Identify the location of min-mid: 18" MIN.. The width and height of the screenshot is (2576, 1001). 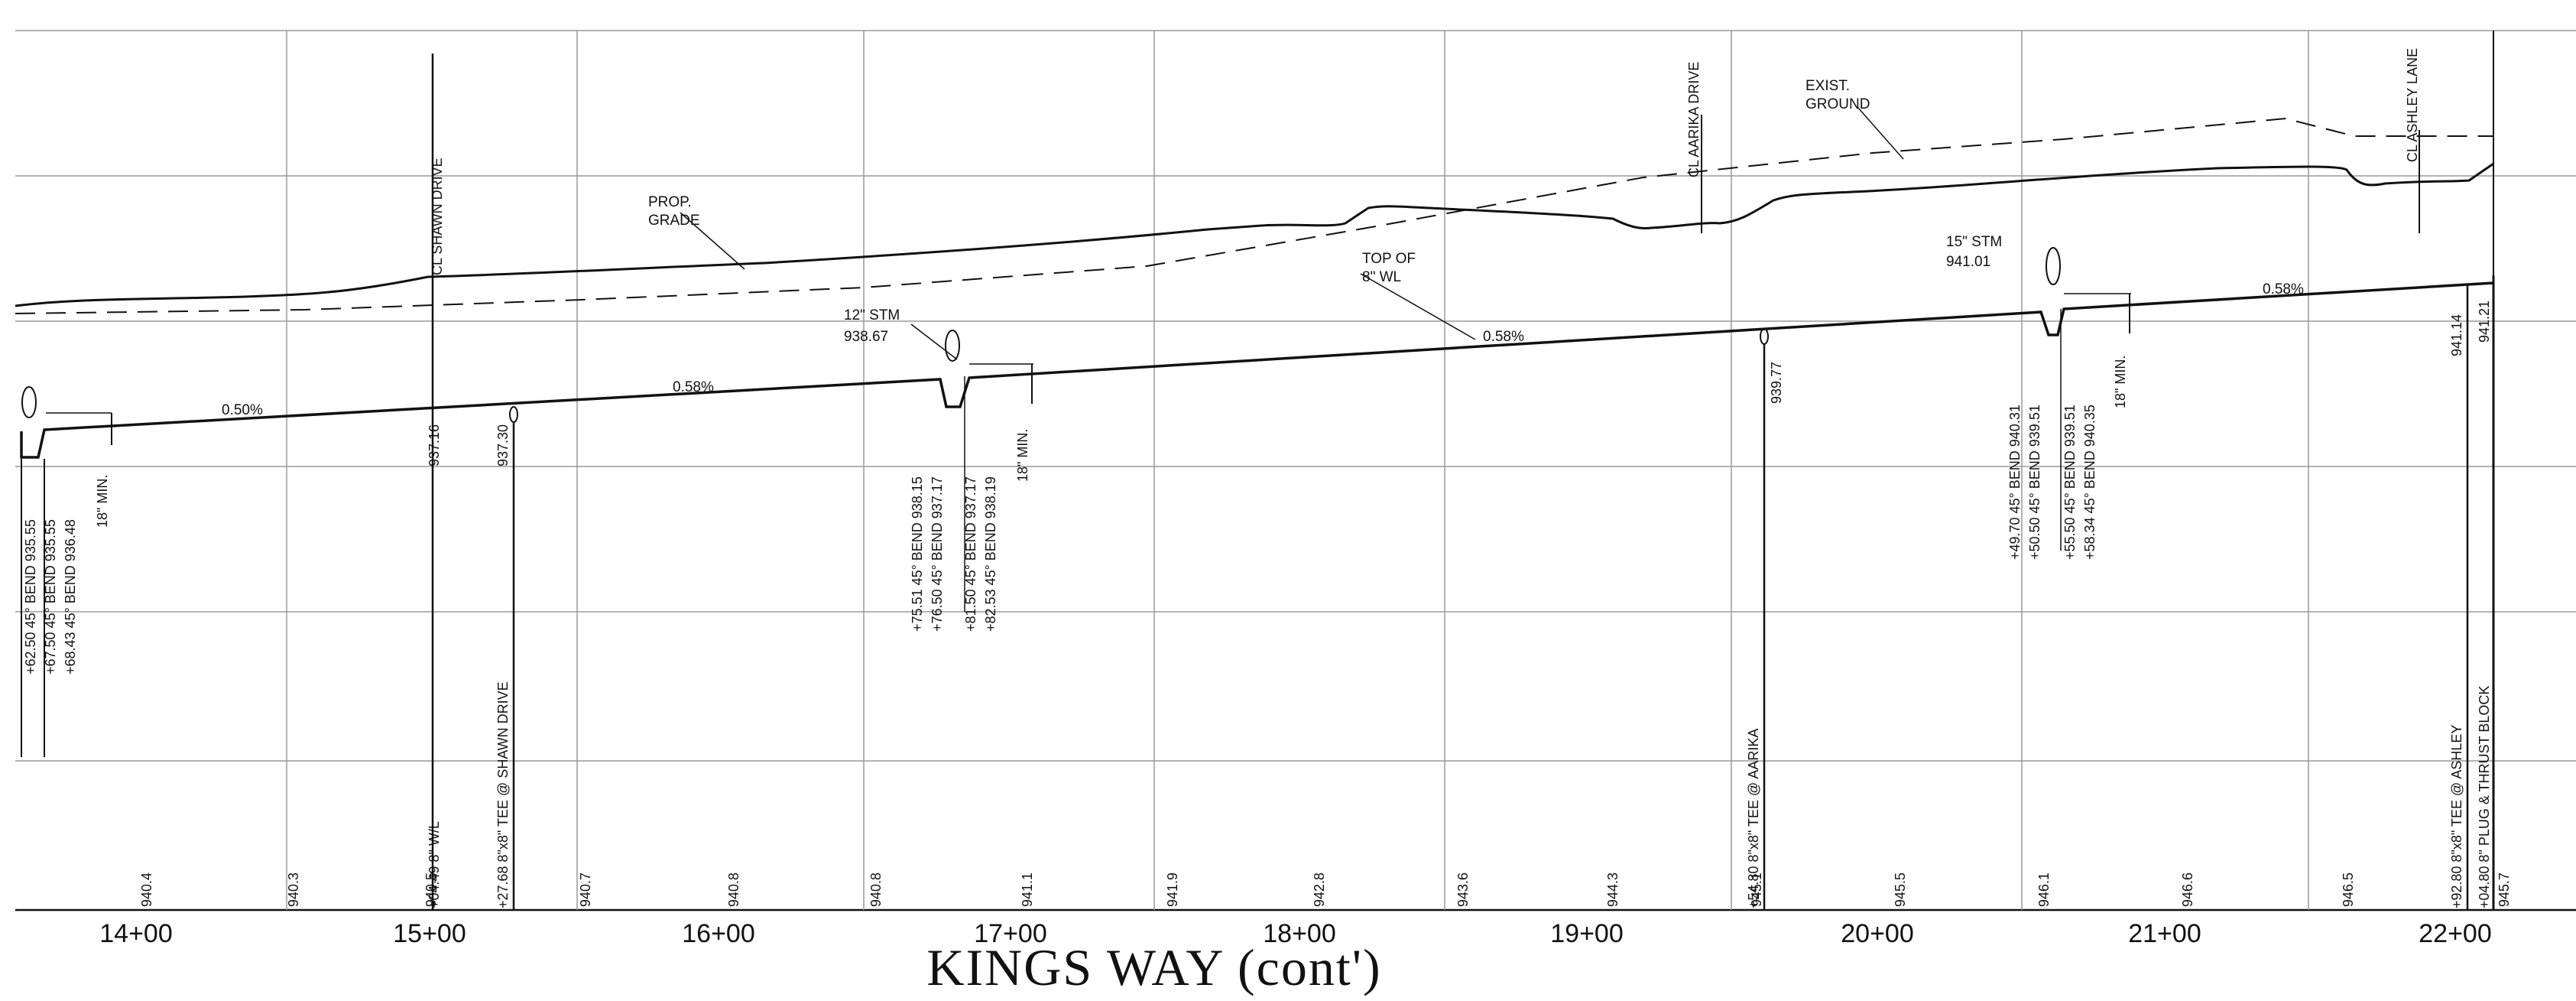
(1022, 455).